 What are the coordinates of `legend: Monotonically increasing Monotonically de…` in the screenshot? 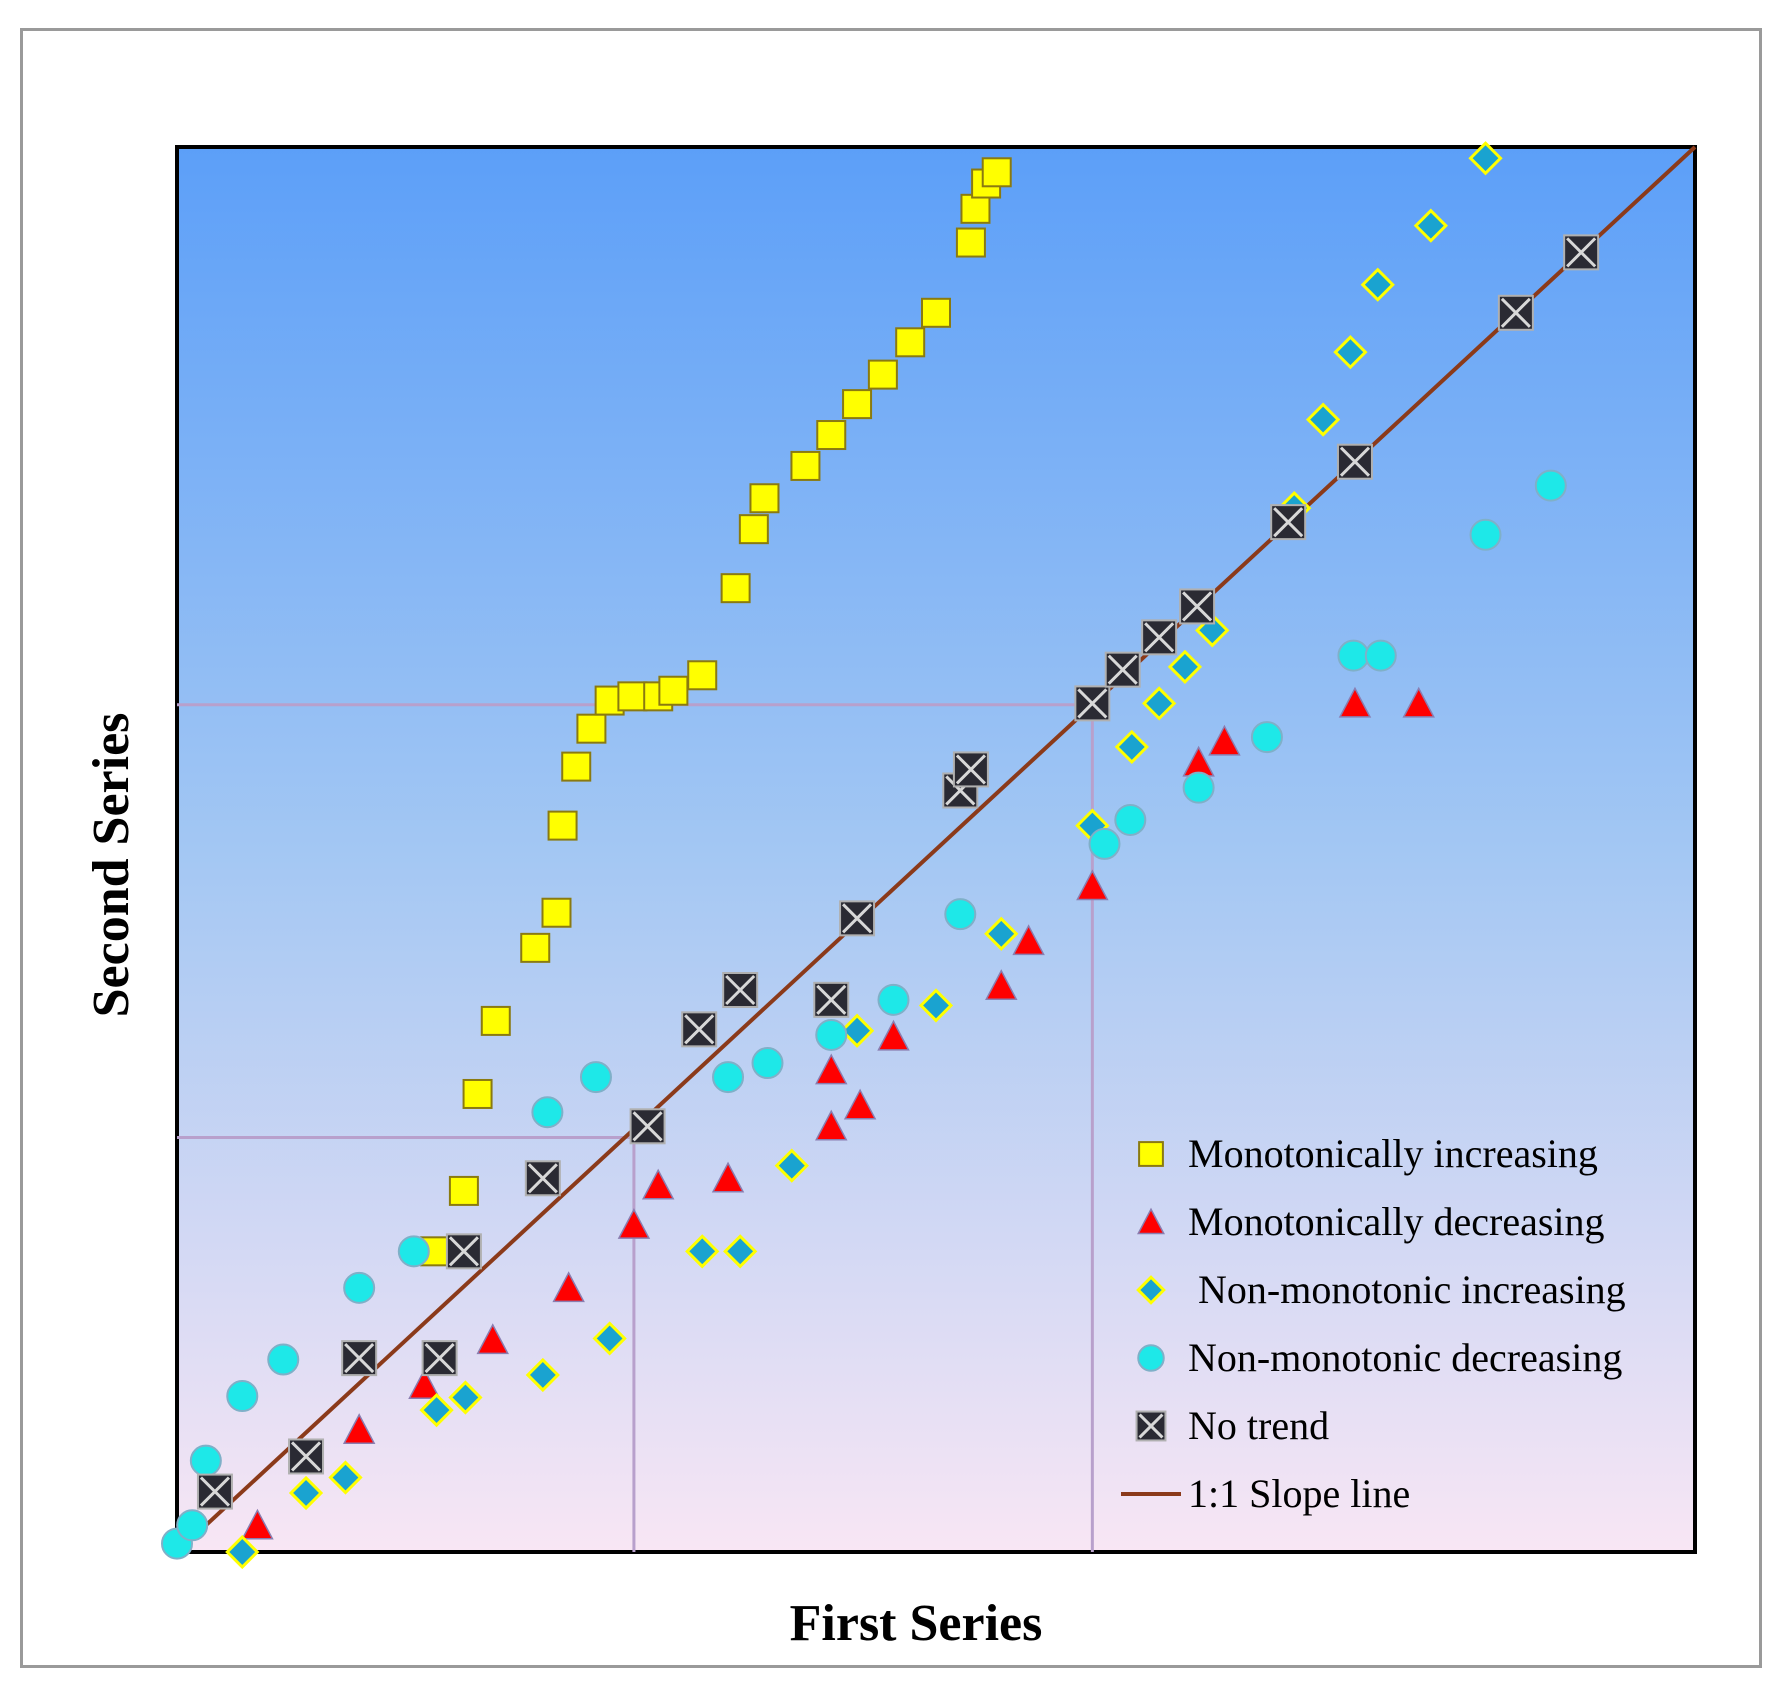 It's located at (1373, 1323).